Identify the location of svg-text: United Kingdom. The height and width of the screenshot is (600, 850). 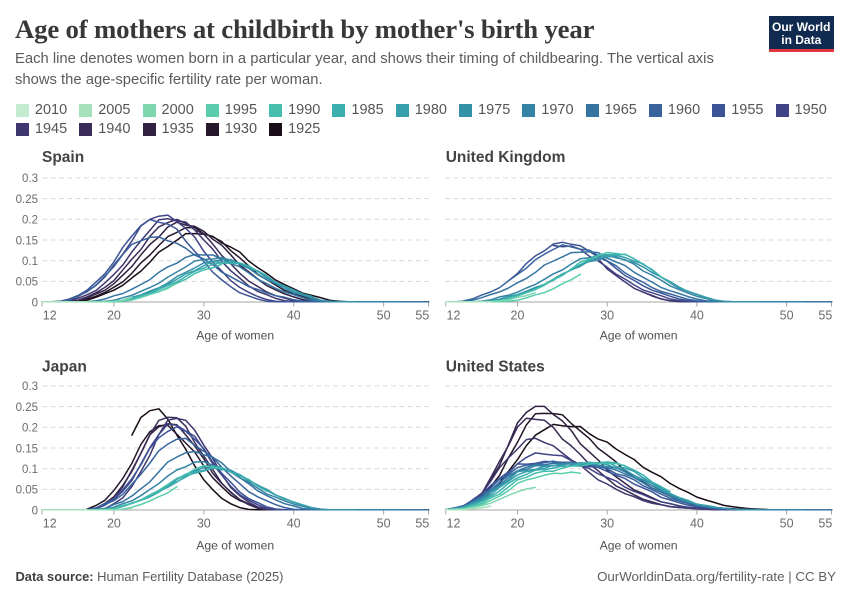
(506, 157).